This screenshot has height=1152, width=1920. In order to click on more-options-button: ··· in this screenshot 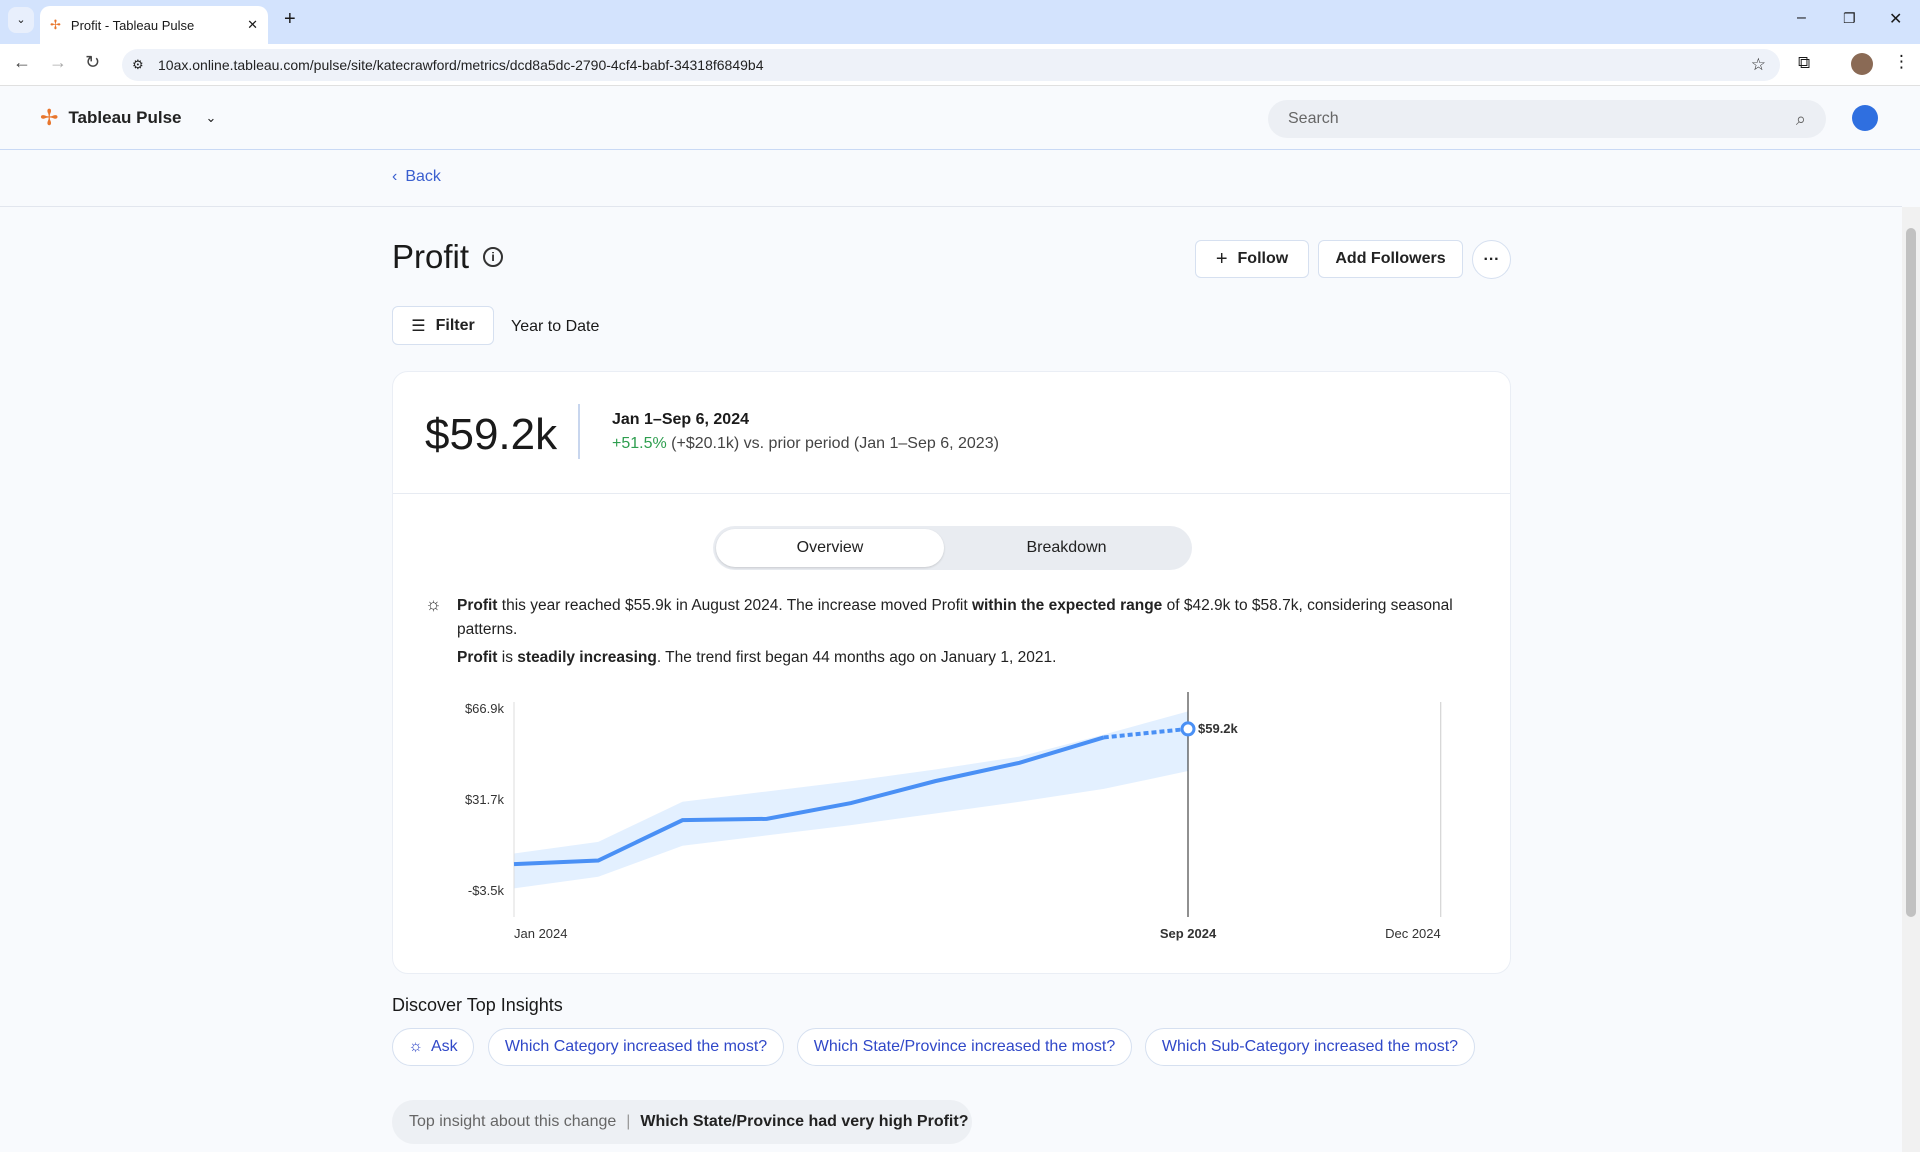, I will do `click(1491, 259)`.